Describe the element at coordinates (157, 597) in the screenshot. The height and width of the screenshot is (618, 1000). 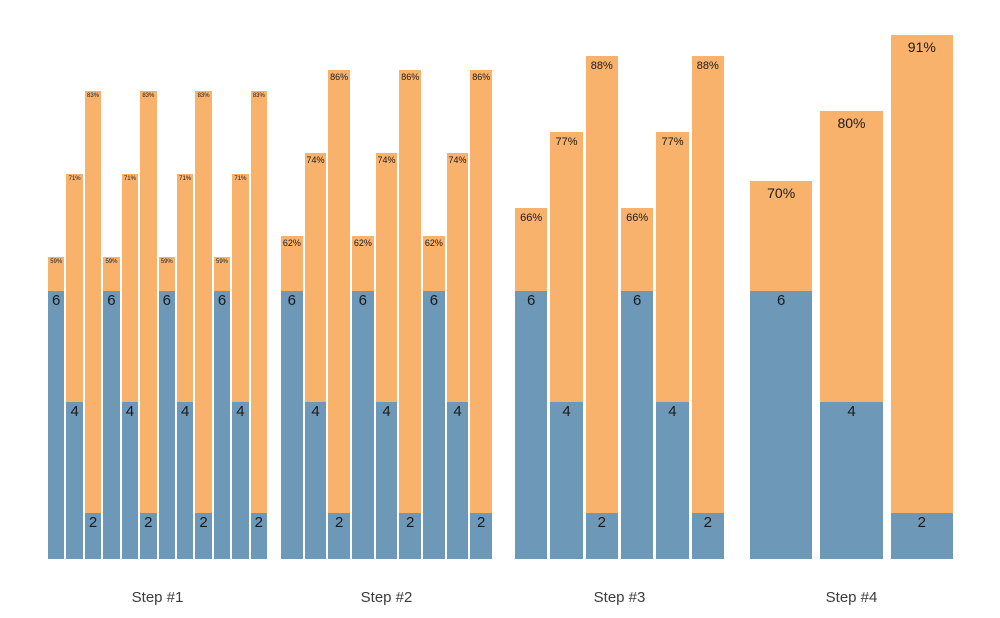
I see `step-axis-label: Step #1` at that location.